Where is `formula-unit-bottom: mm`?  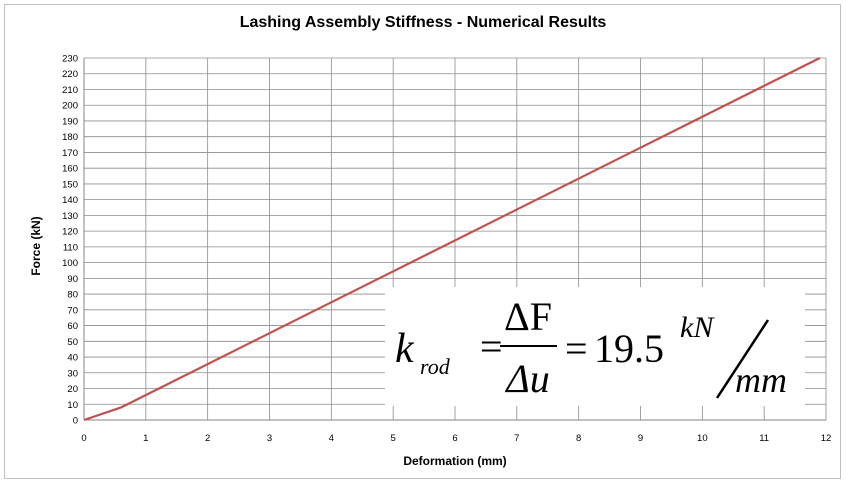 formula-unit-bottom: mm is located at coordinates (761, 380).